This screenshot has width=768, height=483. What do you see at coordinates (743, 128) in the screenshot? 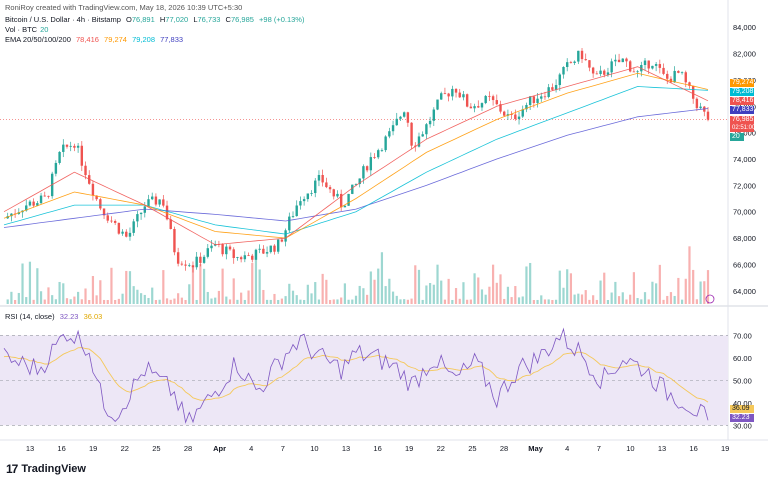
I see `countdown-tag: 02:51:00` at bounding box center [743, 128].